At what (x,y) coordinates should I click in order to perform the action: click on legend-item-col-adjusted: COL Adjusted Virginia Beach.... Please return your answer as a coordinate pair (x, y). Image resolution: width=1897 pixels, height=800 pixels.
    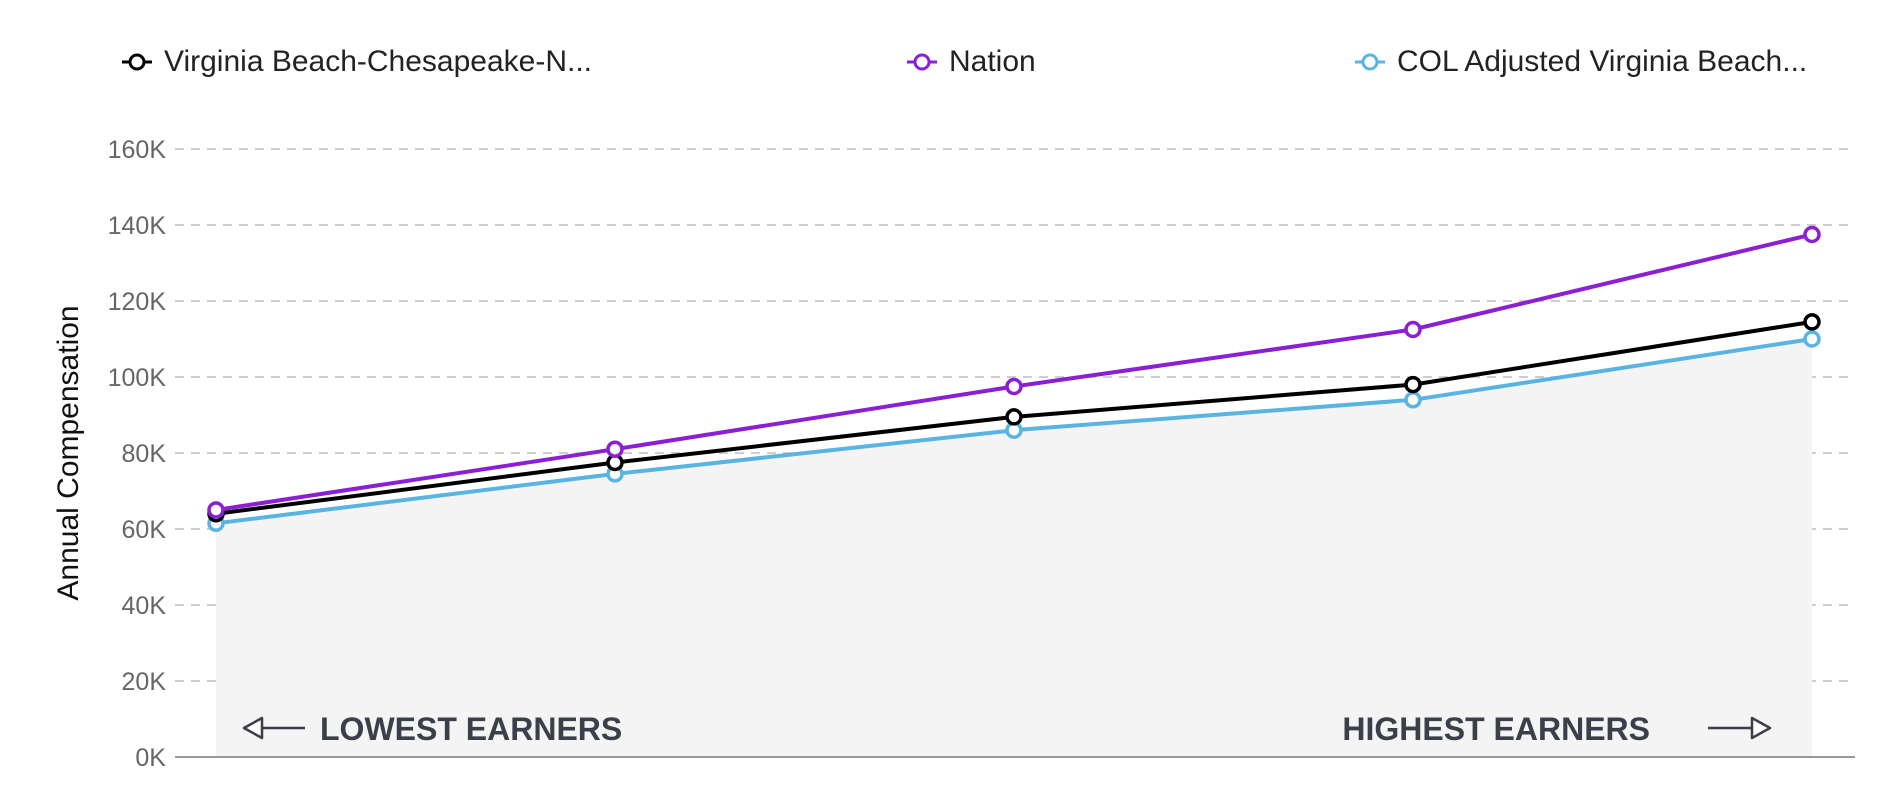
    Looking at the image, I should click on (1581, 62).